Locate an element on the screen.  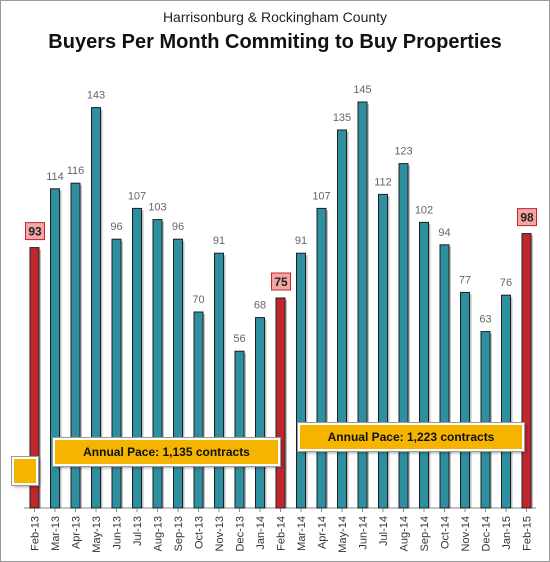
value-label-Mar-14: 91 is located at coordinates (301, 241).